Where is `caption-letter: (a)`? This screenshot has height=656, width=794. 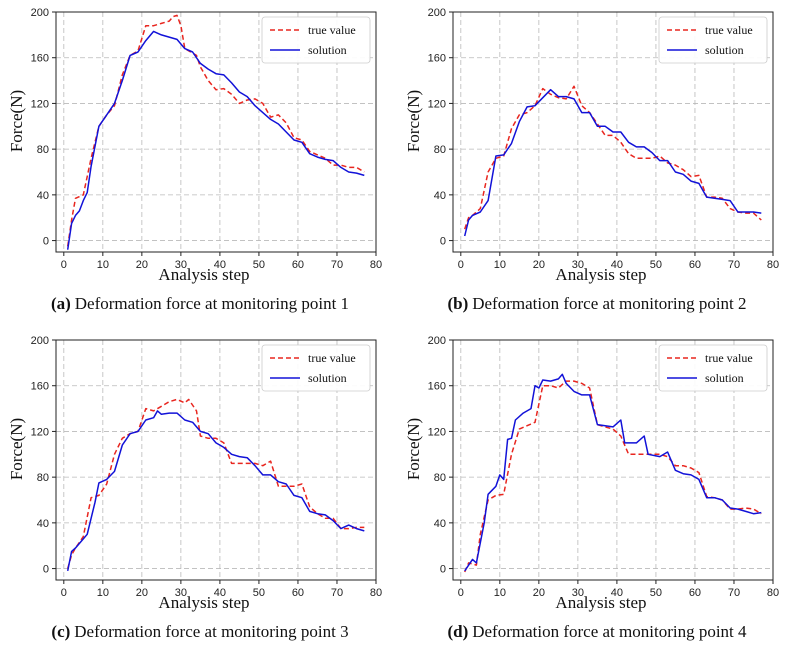 caption-letter: (a) is located at coordinates (61, 303).